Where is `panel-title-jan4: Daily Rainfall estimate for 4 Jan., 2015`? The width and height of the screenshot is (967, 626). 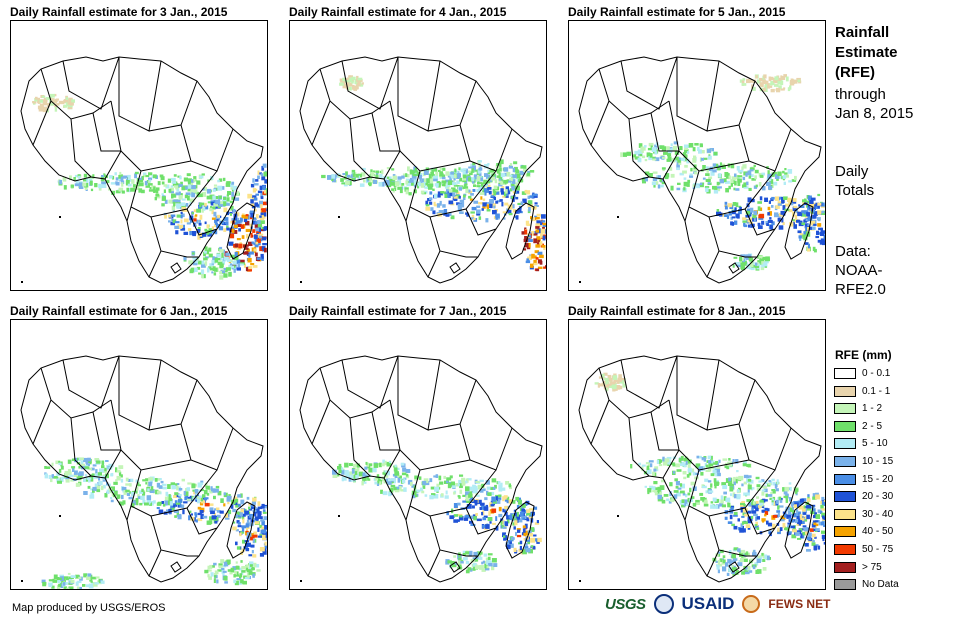 panel-title-jan4: Daily Rainfall estimate for 4 Jan., 2015 is located at coordinates (398, 12).